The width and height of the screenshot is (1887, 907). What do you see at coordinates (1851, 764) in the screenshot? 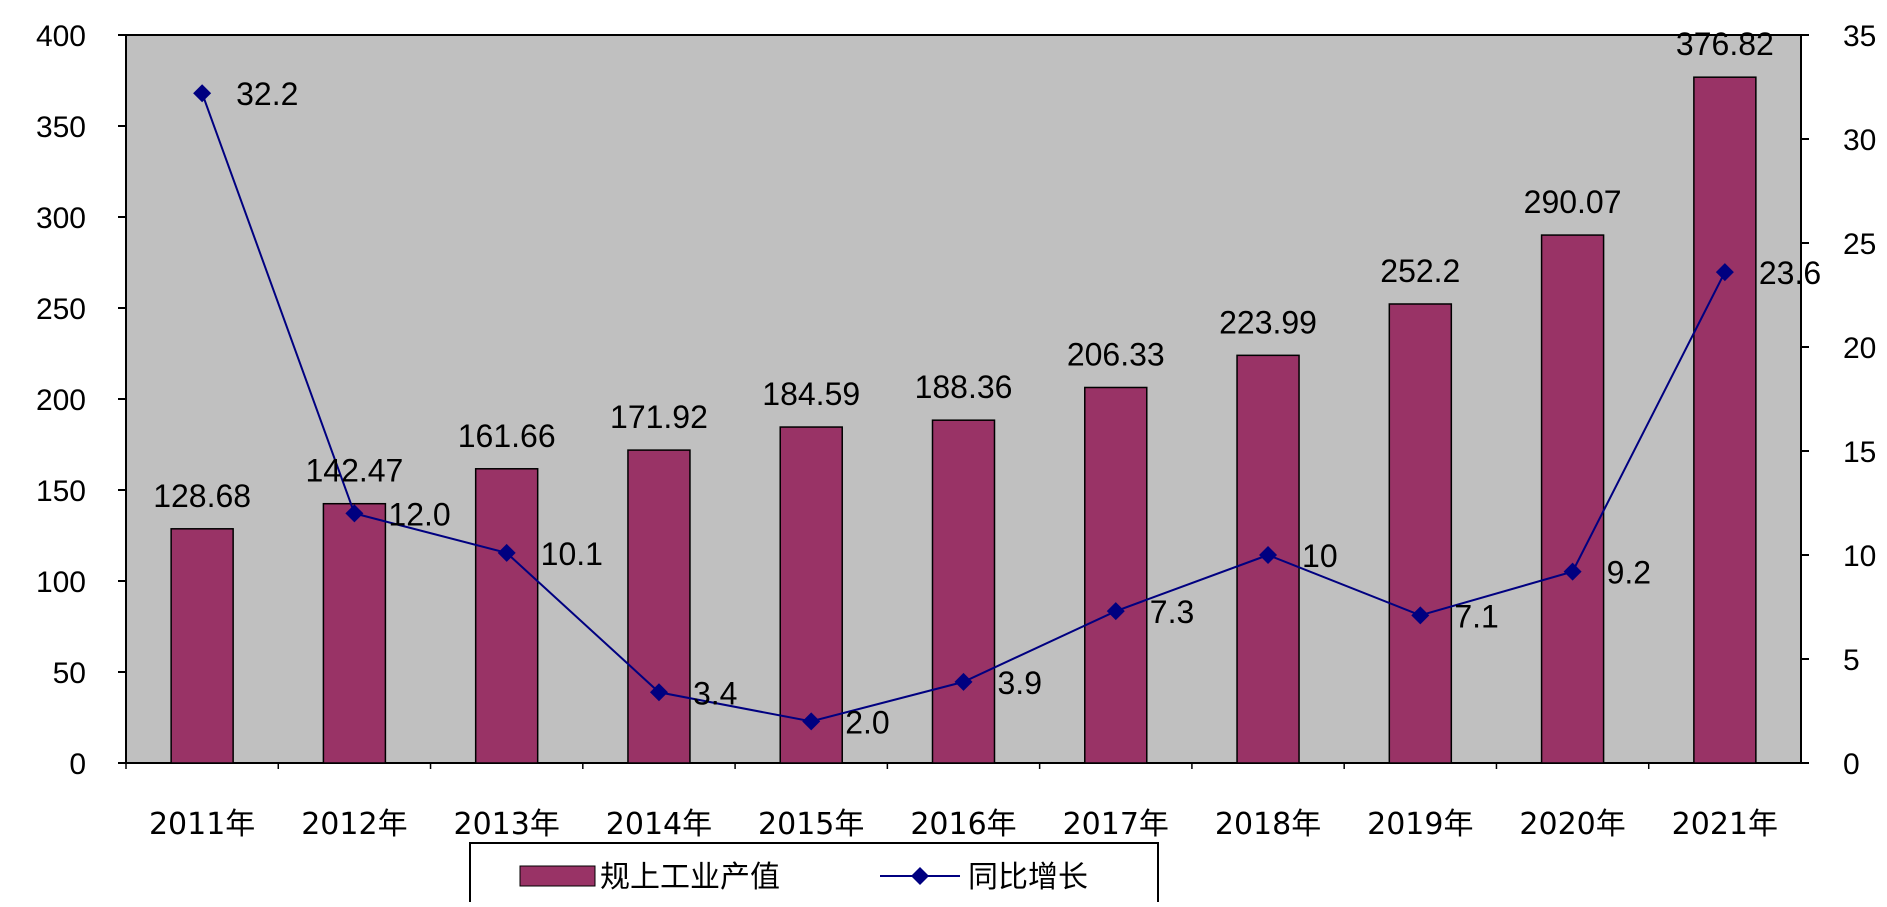
I see `right-tick-label: 0` at bounding box center [1851, 764].